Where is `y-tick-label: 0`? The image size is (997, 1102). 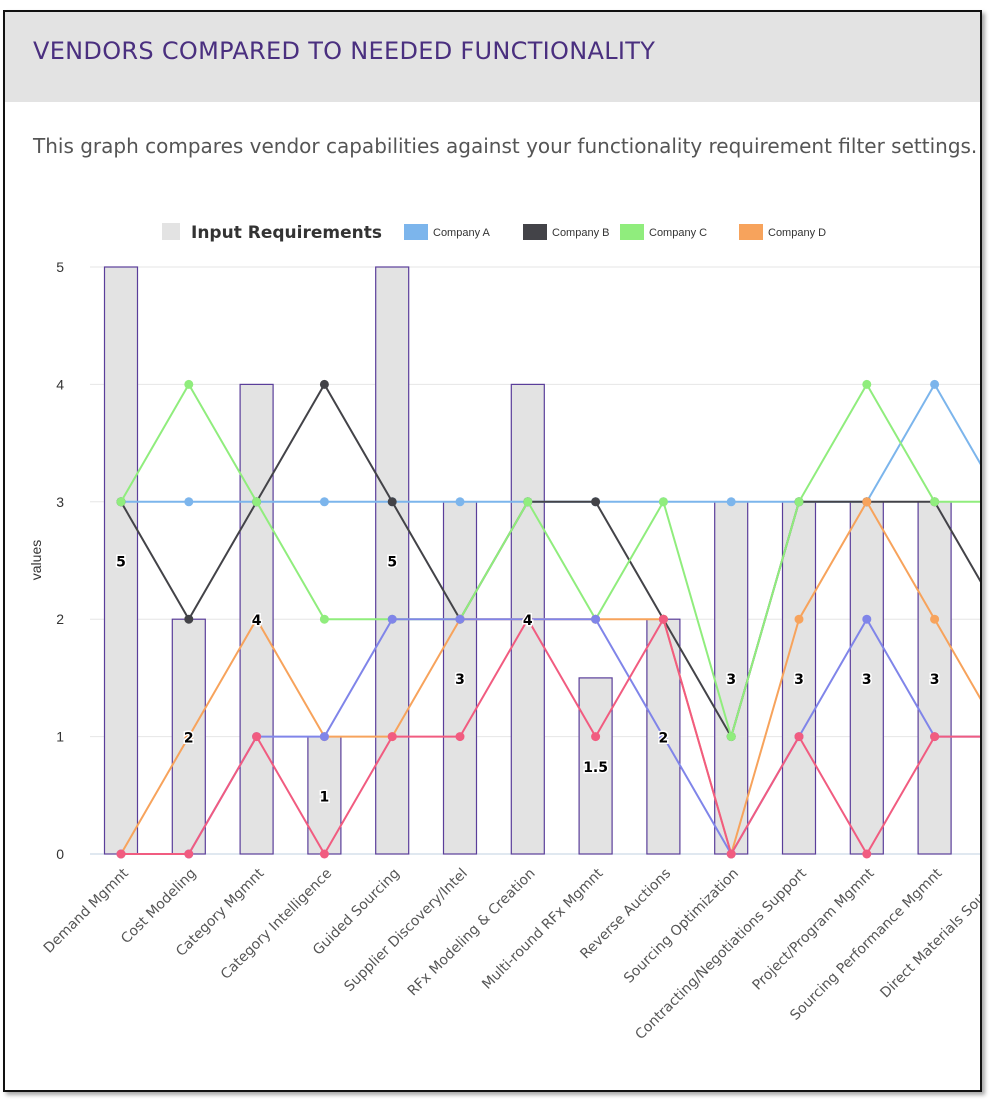
y-tick-label: 0 is located at coordinates (60, 854).